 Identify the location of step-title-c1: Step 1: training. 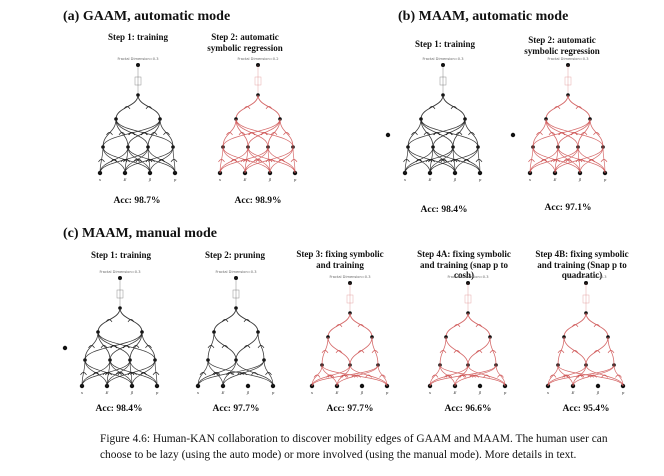
(120, 255).